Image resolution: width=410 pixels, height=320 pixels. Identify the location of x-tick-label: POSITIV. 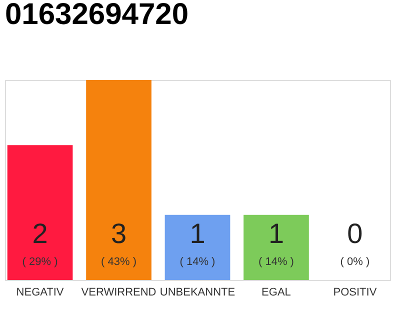
(355, 292).